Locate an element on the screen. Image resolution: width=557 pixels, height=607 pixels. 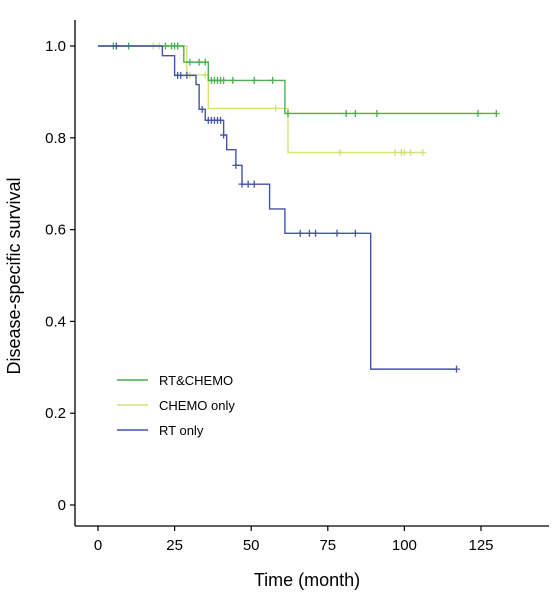
series-chemo-only is located at coordinates (262, 99).